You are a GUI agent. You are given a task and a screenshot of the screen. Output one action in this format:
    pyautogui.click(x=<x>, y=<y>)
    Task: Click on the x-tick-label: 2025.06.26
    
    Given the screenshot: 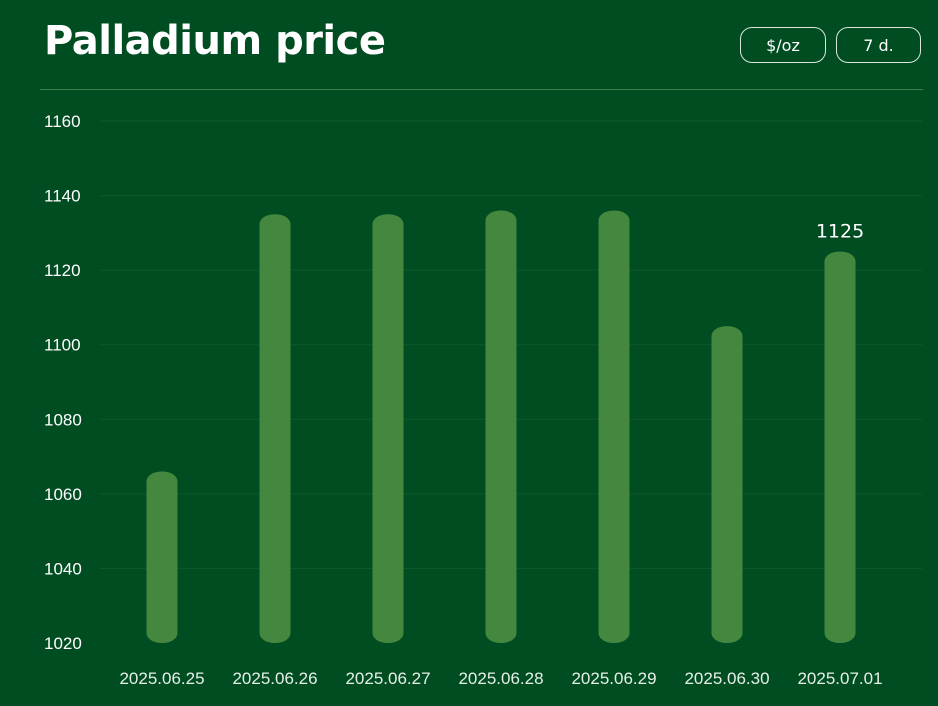 What is the action you would take?
    pyautogui.click(x=274, y=678)
    